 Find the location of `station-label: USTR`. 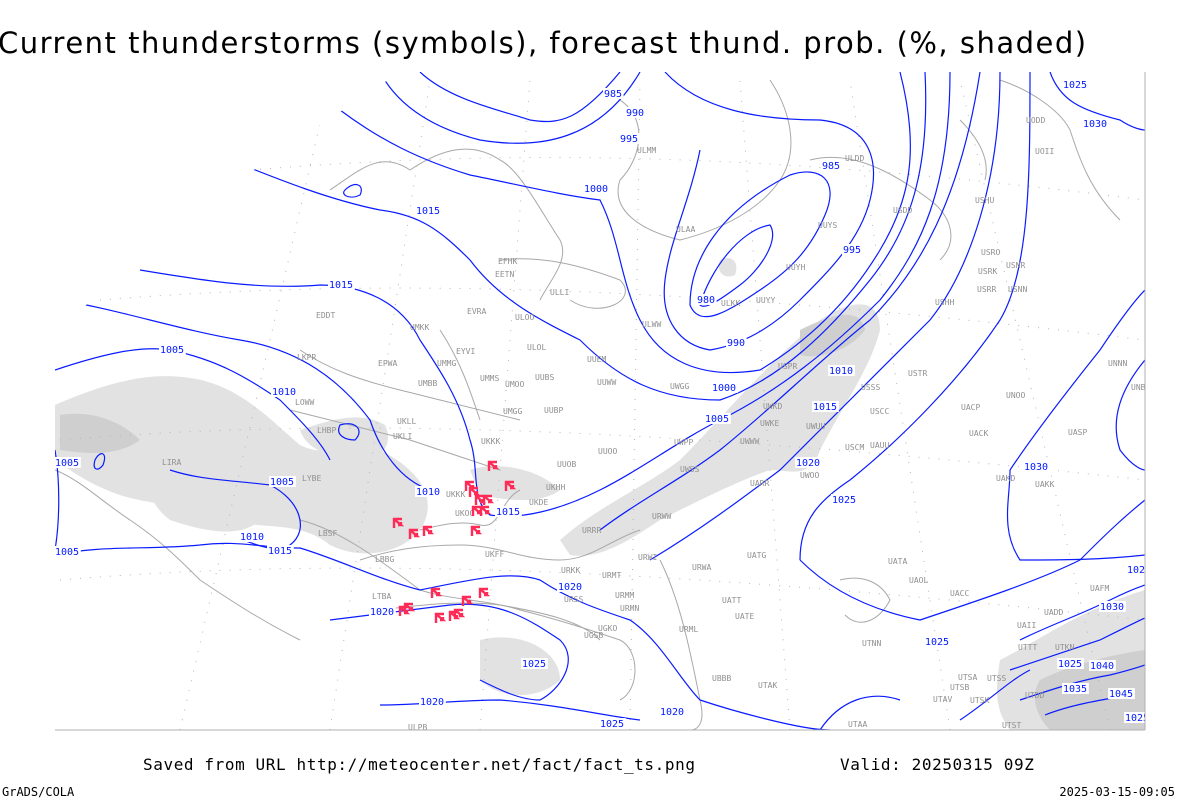

station-label: USTR is located at coordinates (917, 373).